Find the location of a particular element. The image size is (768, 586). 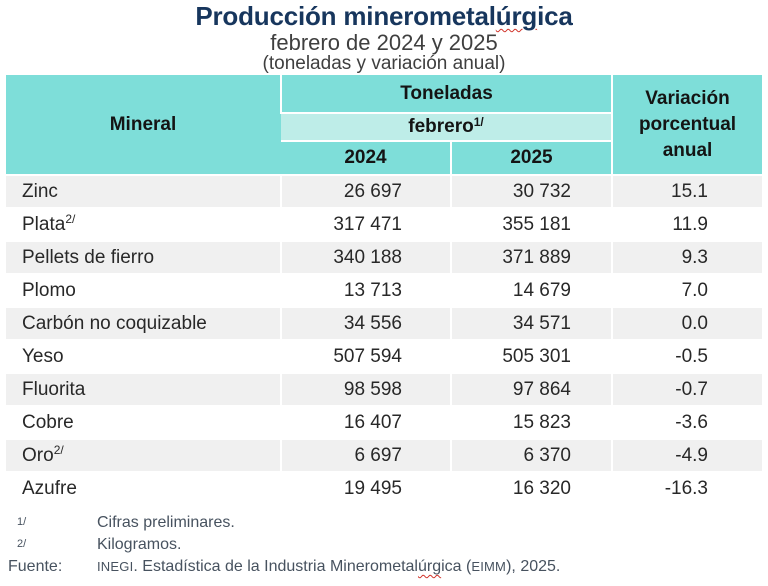

table-row: Yeso 507 594 505 301 -0.5 is located at coordinates (384, 357).